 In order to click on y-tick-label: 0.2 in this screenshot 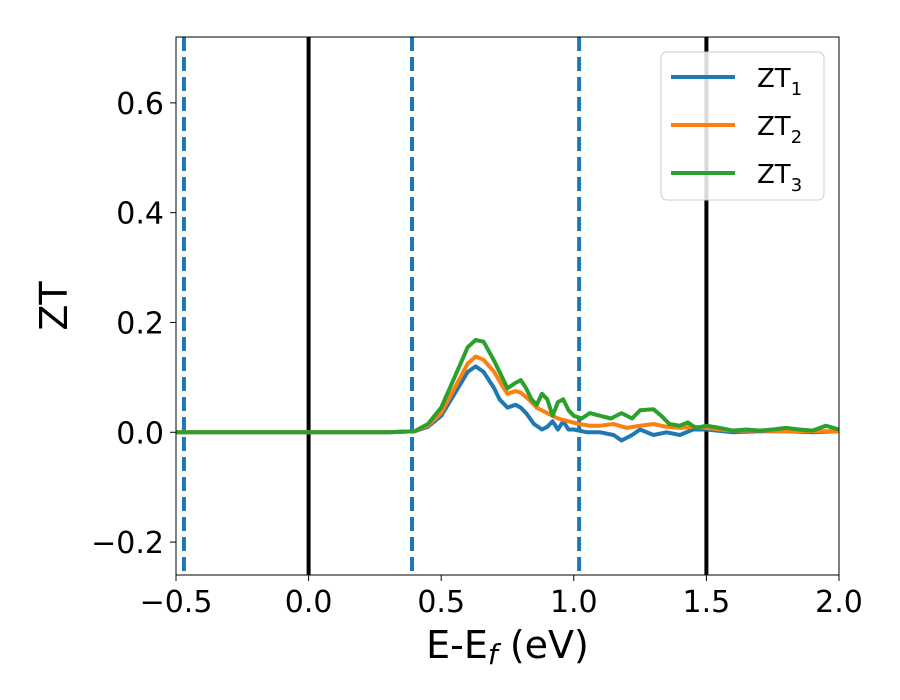, I will do `click(140, 323)`.